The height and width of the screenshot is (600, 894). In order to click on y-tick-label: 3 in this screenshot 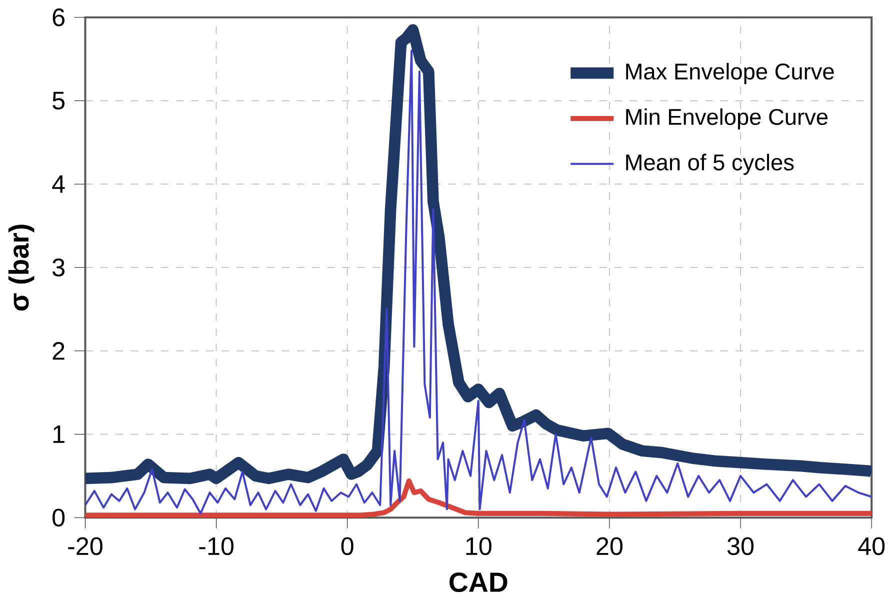, I will do `click(58, 267)`.